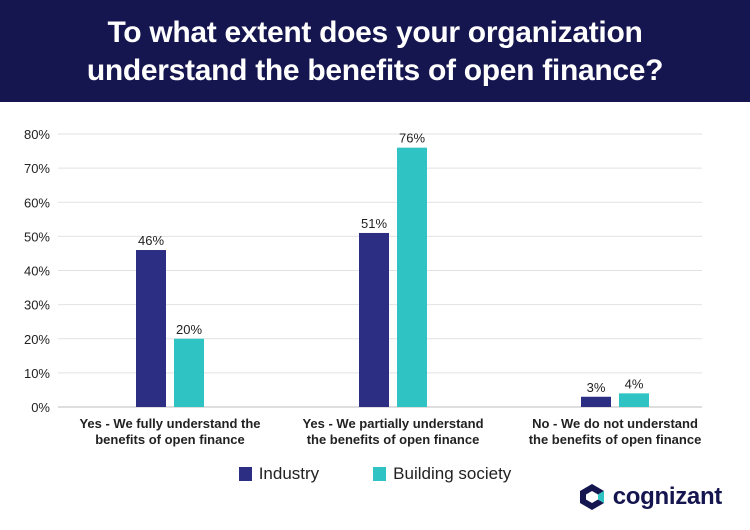 The width and height of the screenshot is (750, 530). What do you see at coordinates (169, 423) in the screenshot?
I see `x-category-label: Yes - We fully understand the` at bounding box center [169, 423].